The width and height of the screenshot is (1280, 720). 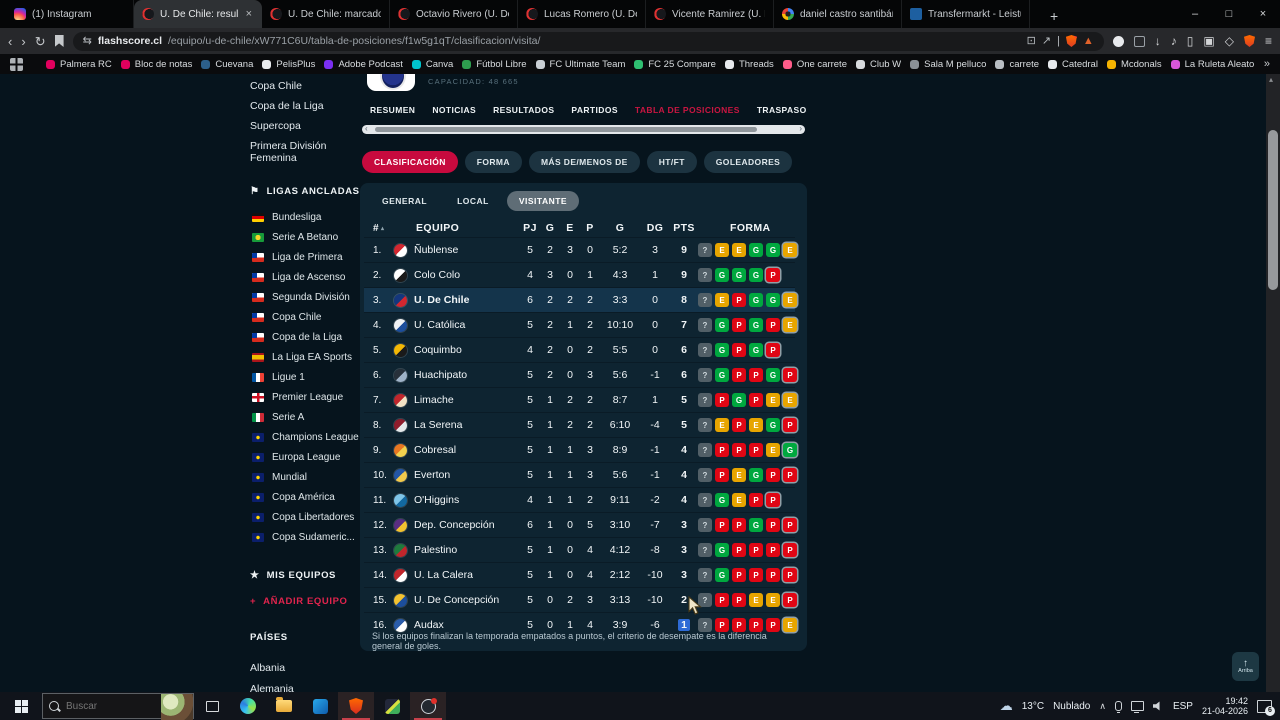 What do you see at coordinates (79, 64) in the screenshot?
I see `bookmark-item: Palmera RC` at bounding box center [79, 64].